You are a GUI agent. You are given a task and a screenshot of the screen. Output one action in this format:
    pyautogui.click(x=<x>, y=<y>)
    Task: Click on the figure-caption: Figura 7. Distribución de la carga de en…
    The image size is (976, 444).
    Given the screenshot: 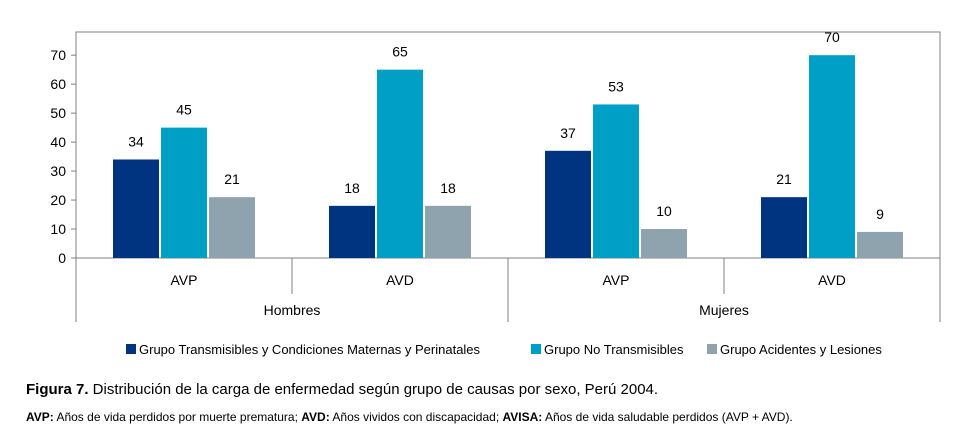 What is the action you would take?
    pyautogui.click(x=342, y=389)
    